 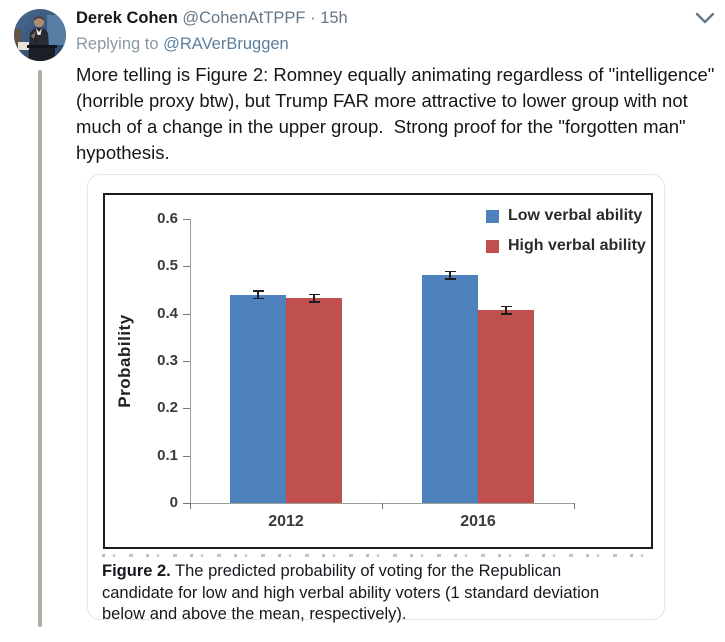 I want to click on y-axis-tick-label: 0.1, so click(x=167, y=455).